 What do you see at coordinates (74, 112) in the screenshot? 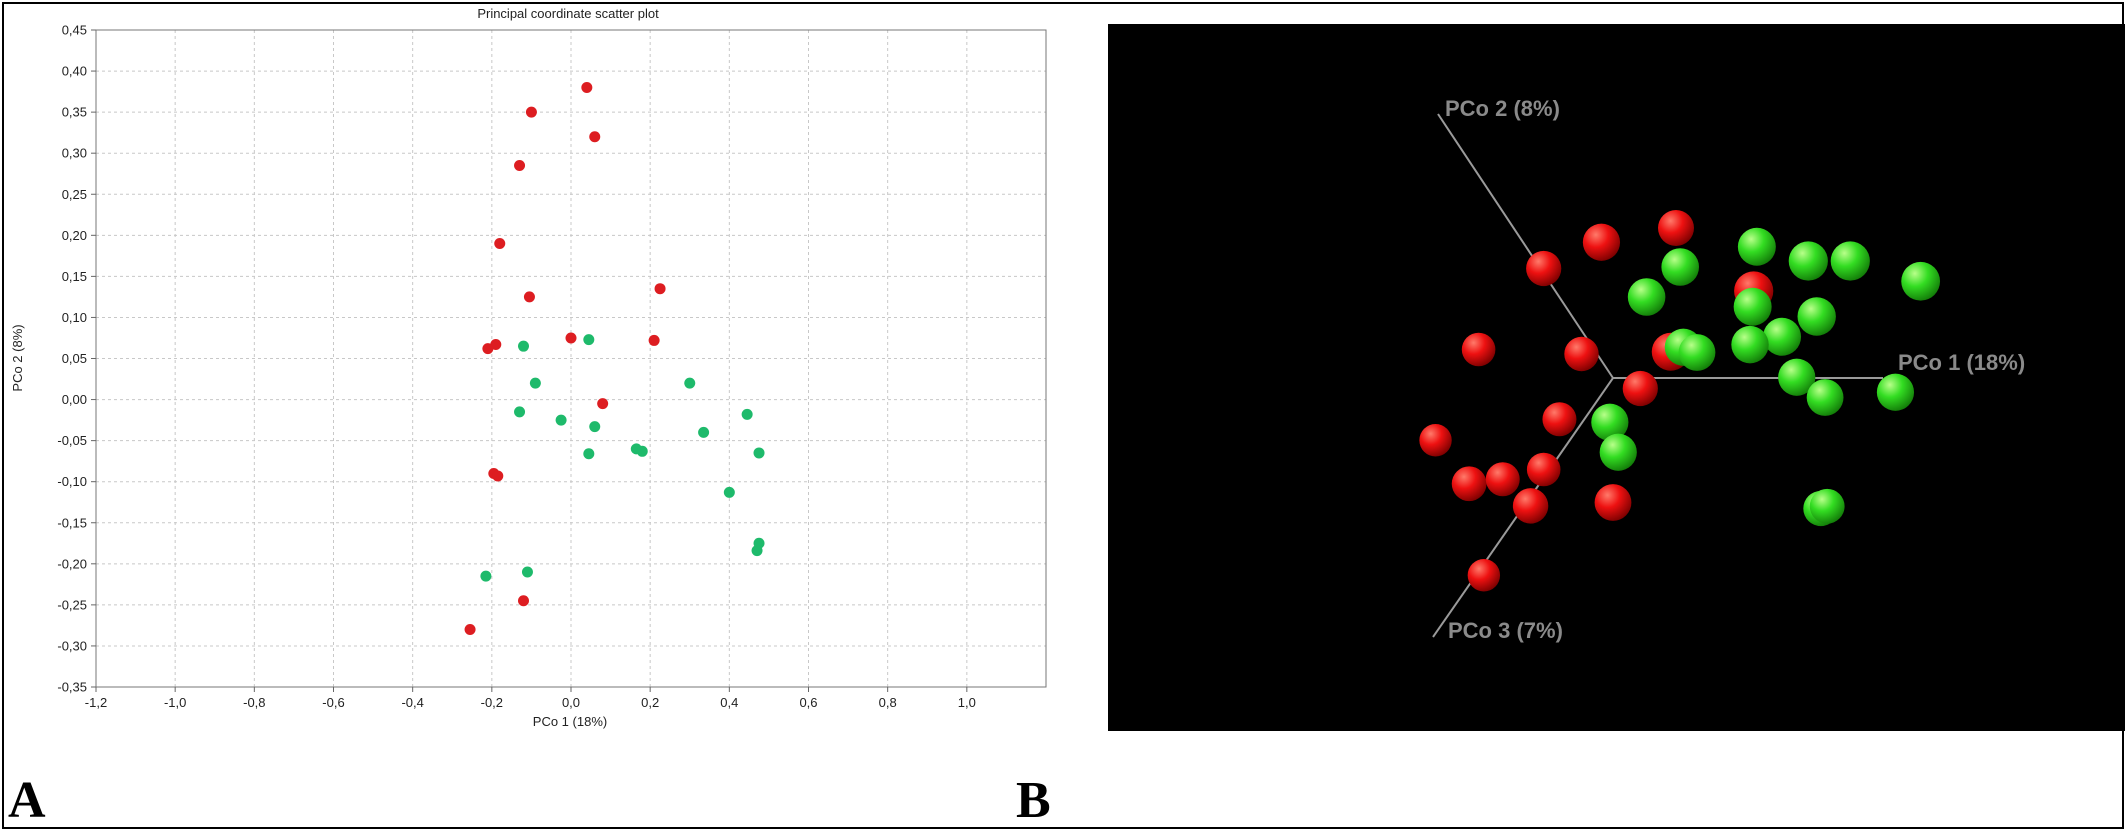
I see `y-tick-label: 0,35` at bounding box center [74, 112].